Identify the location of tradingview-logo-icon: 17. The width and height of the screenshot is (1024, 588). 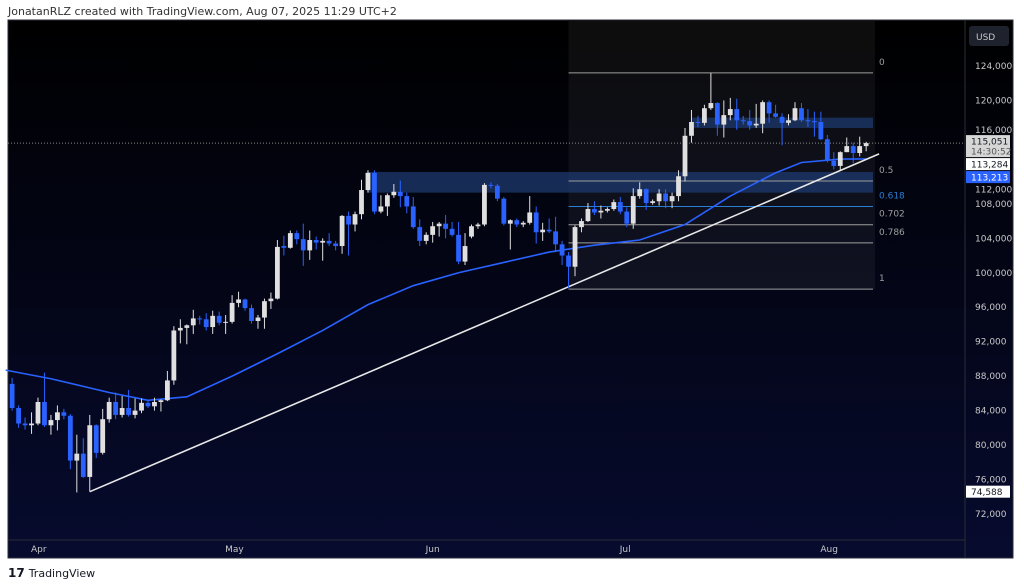
(16, 573).